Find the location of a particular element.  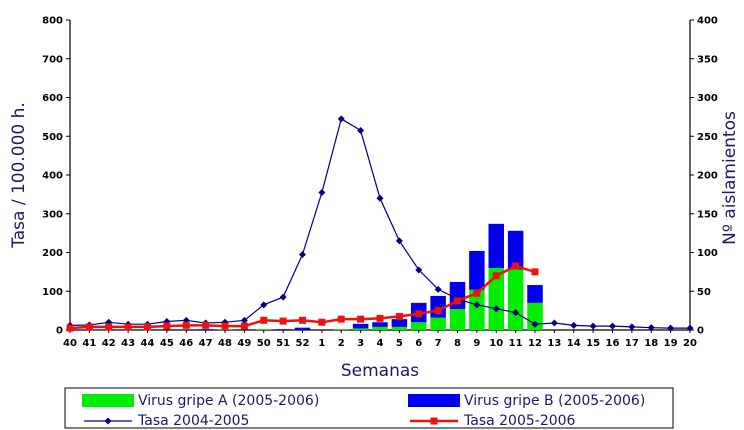

y-left-tick-label: 0 is located at coordinates (59, 331).